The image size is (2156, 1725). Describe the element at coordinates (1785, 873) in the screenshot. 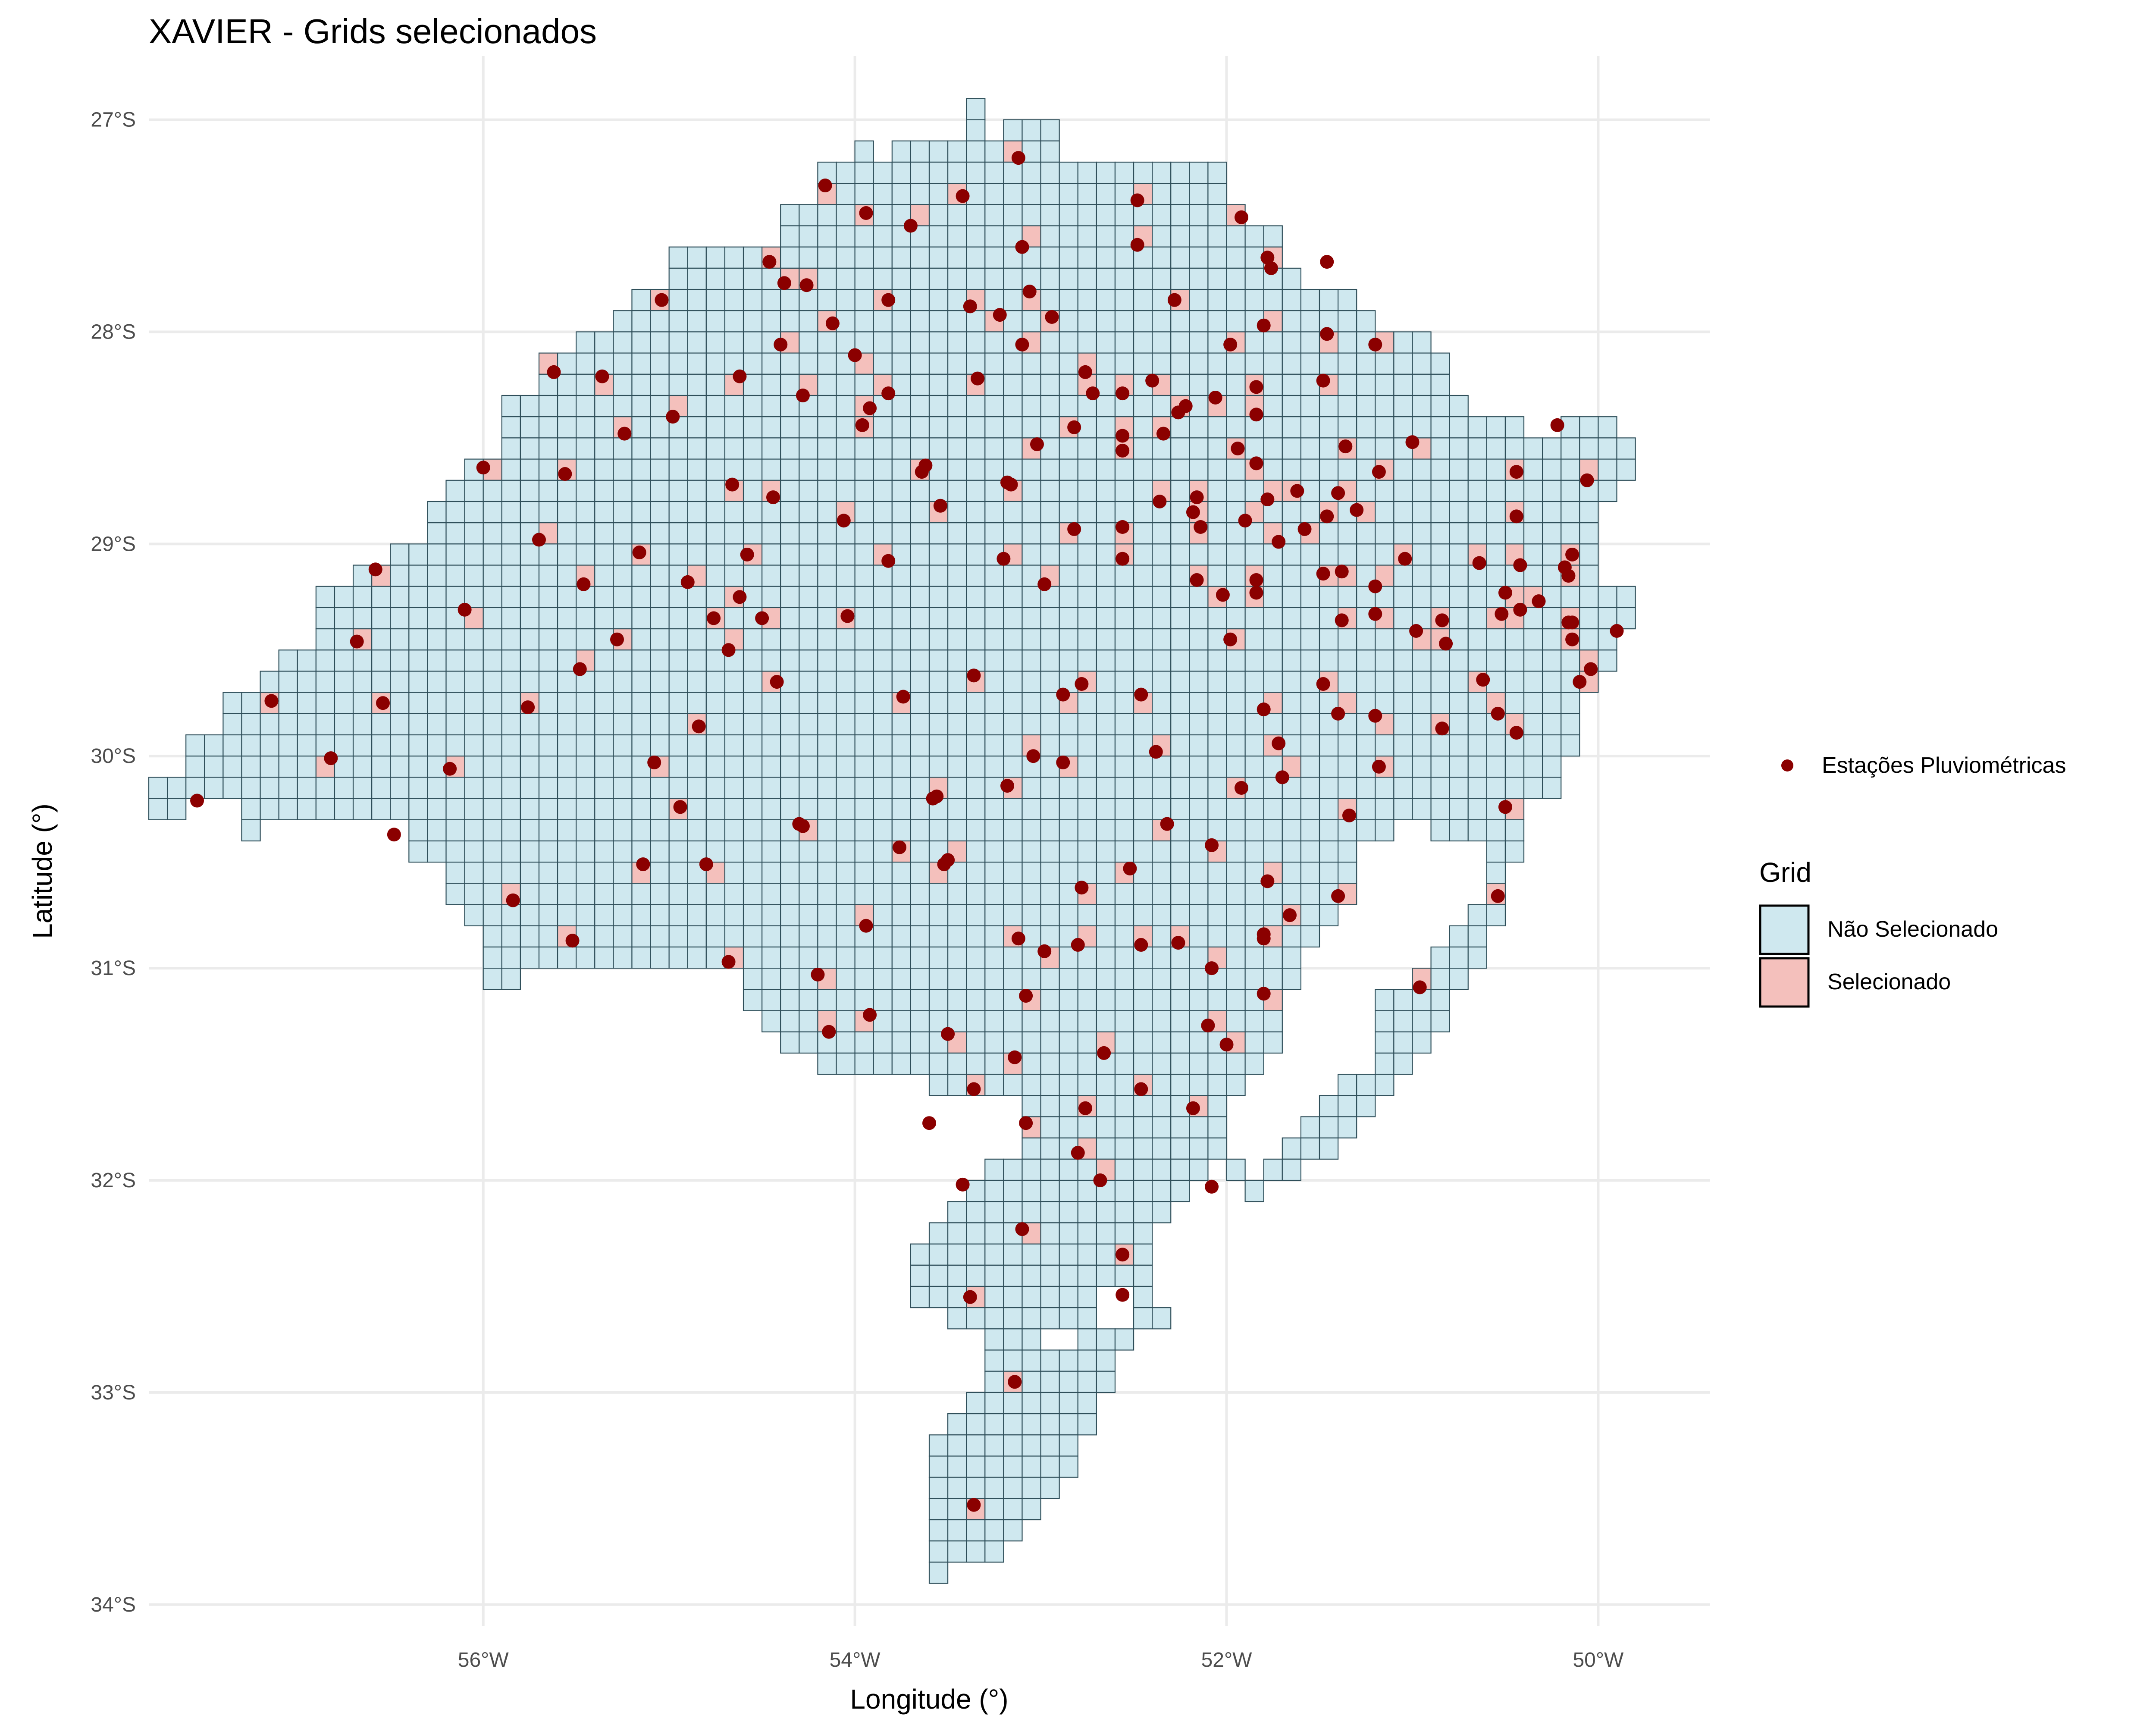

I see `legend-grid-title: Grid` at that location.